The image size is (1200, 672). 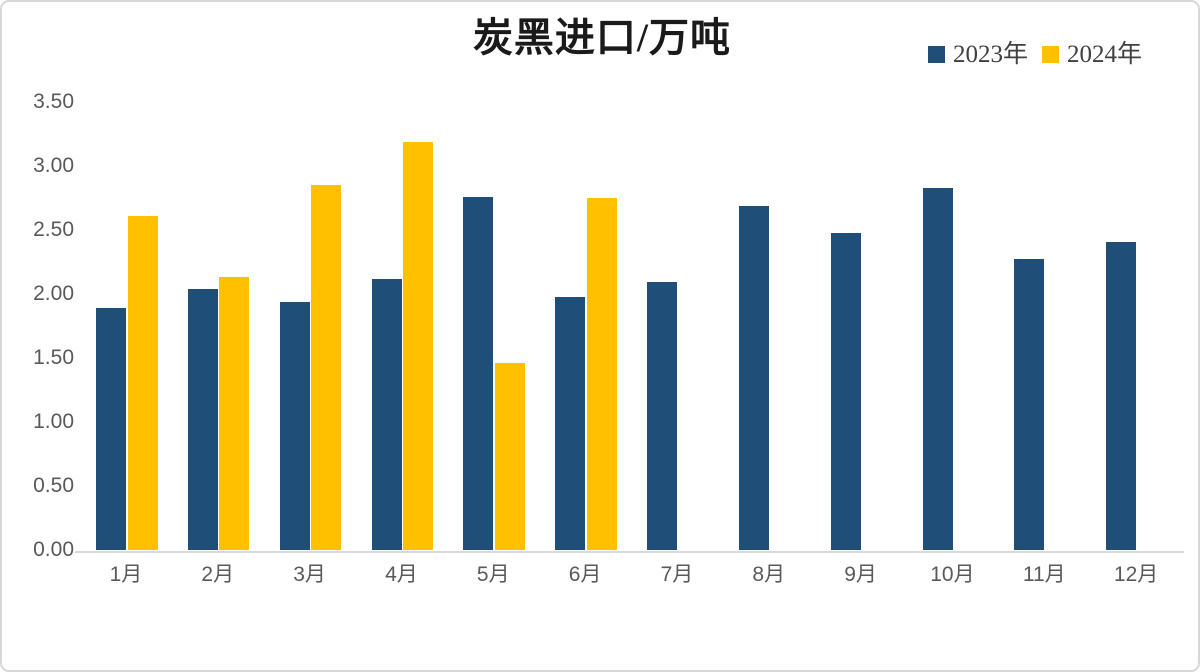 I want to click on bar-2023年-5月, so click(x=478, y=373).